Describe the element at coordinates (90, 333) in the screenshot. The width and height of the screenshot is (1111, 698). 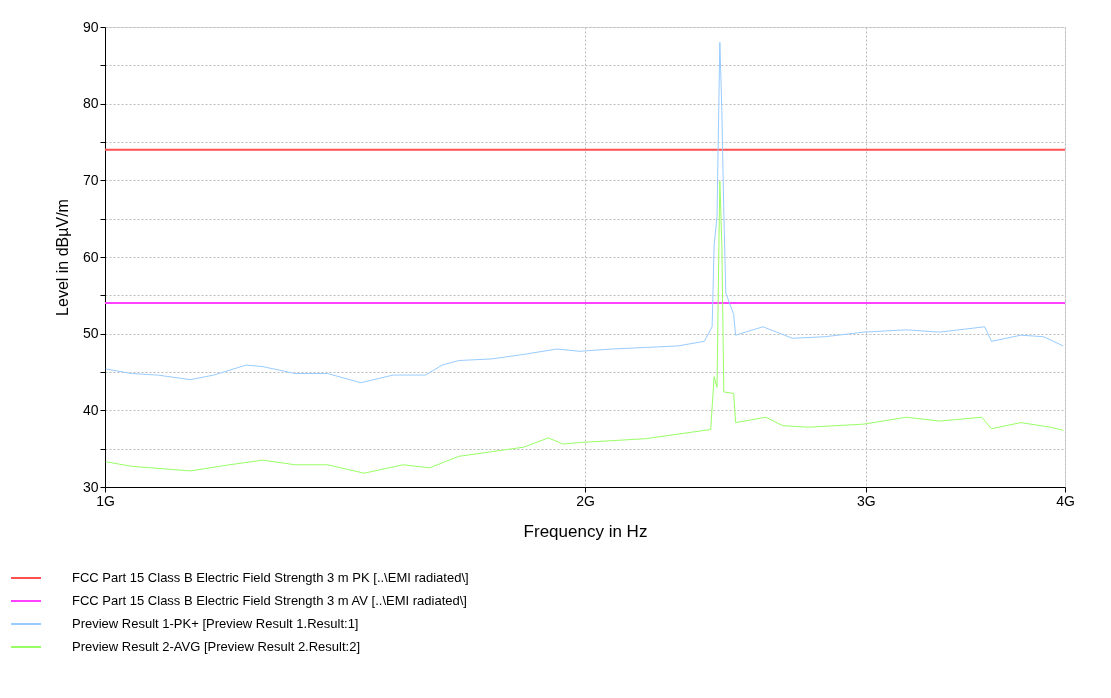
I see `y-tick-label: 50` at that location.